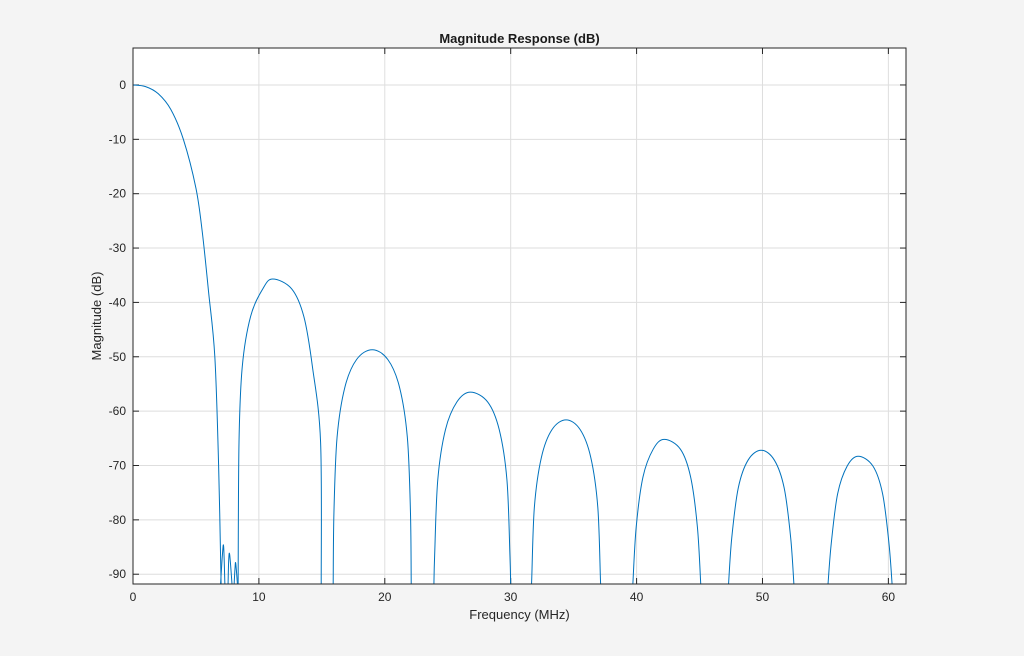 This screenshot has width=1024, height=656. Describe the element at coordinates (118, 520) in the screenshot. I see `y-tick-label: -80` at that location.